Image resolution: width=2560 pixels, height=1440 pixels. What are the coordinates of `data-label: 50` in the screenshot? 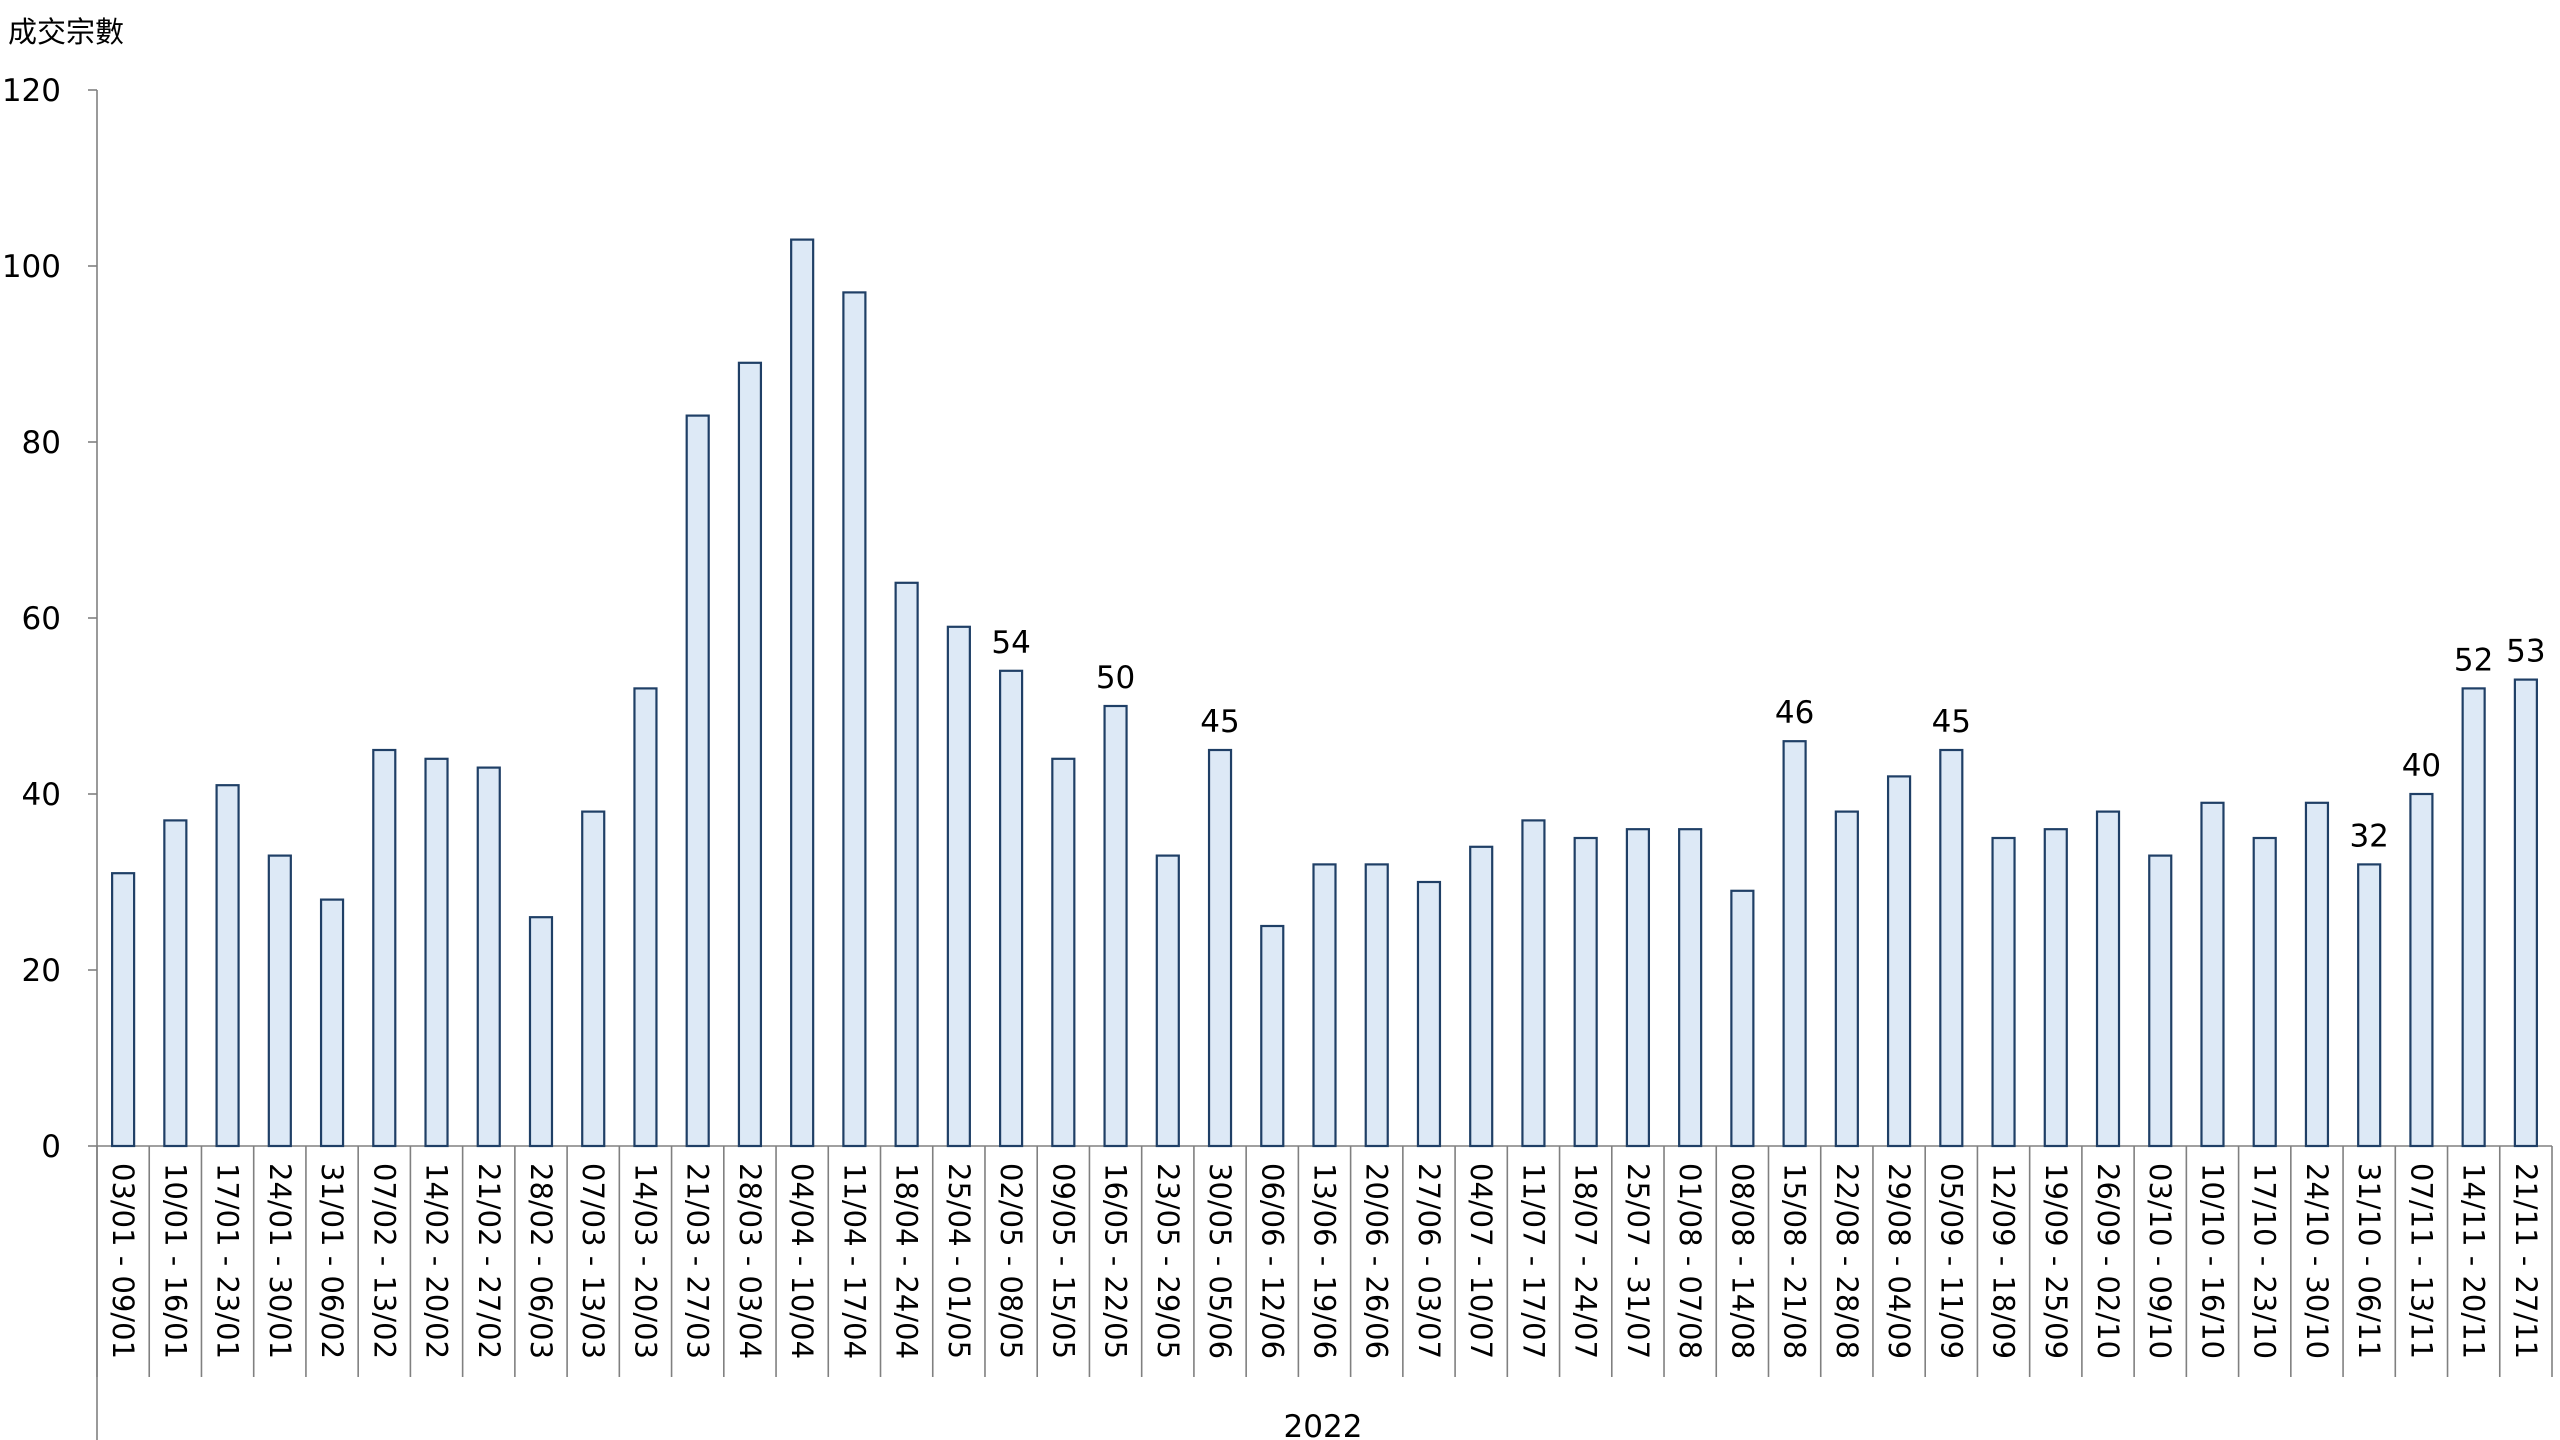 It's located at (1115, 678).